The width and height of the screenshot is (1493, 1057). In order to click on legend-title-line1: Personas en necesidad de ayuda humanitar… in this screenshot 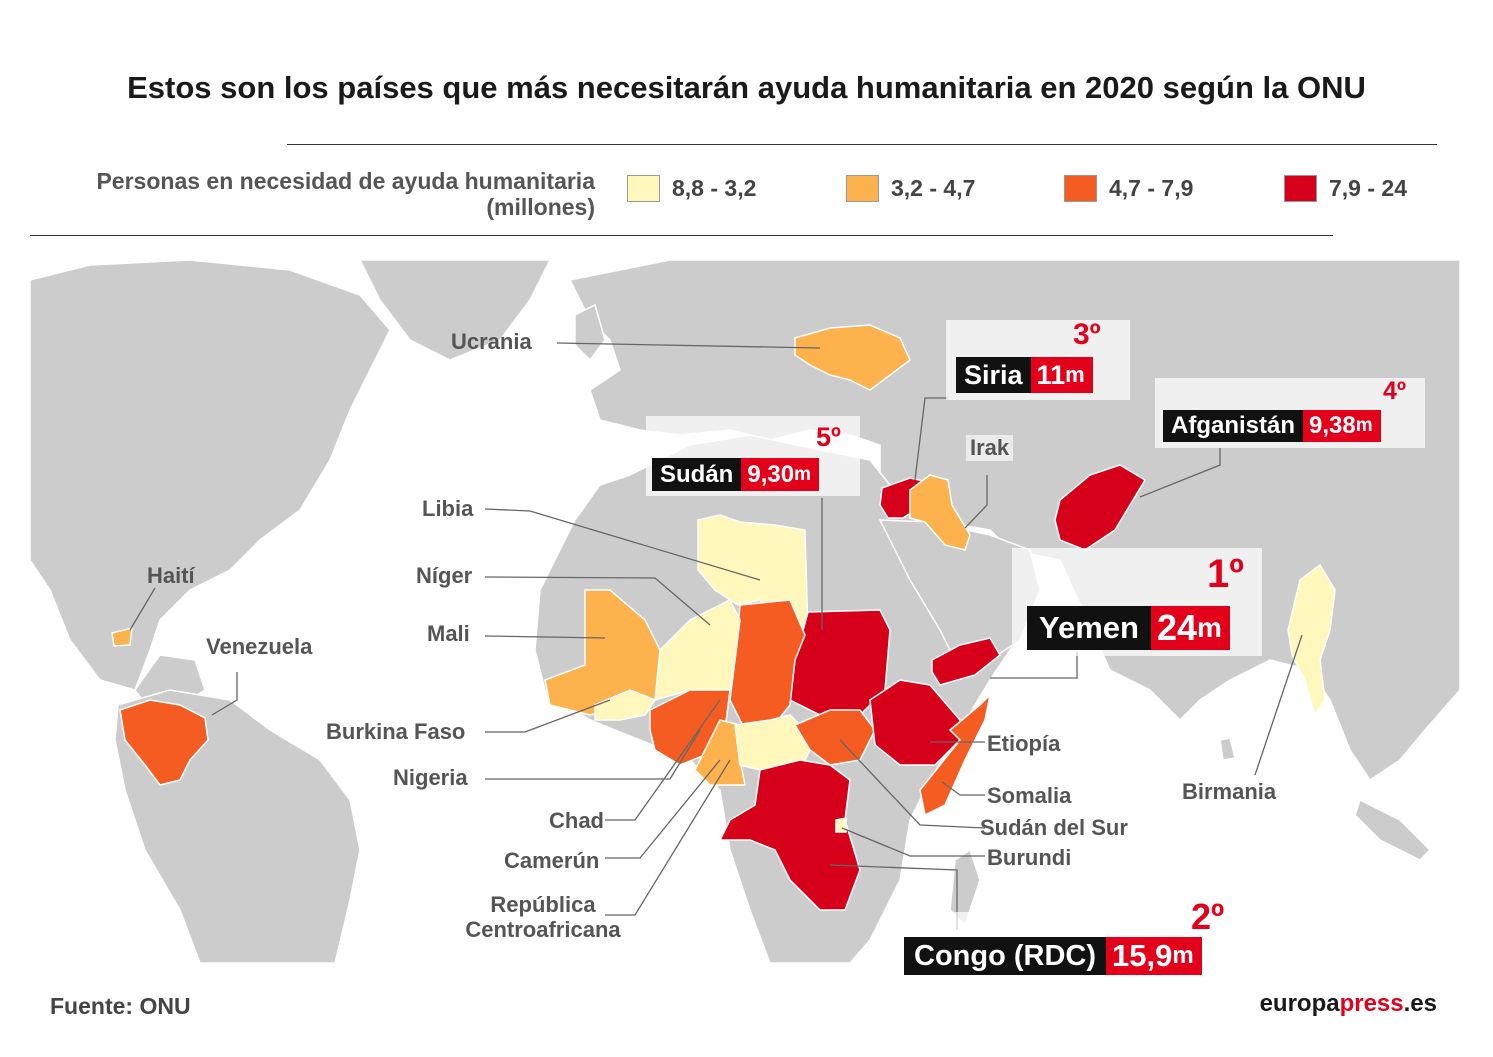, I will do `click(345, 181)`.